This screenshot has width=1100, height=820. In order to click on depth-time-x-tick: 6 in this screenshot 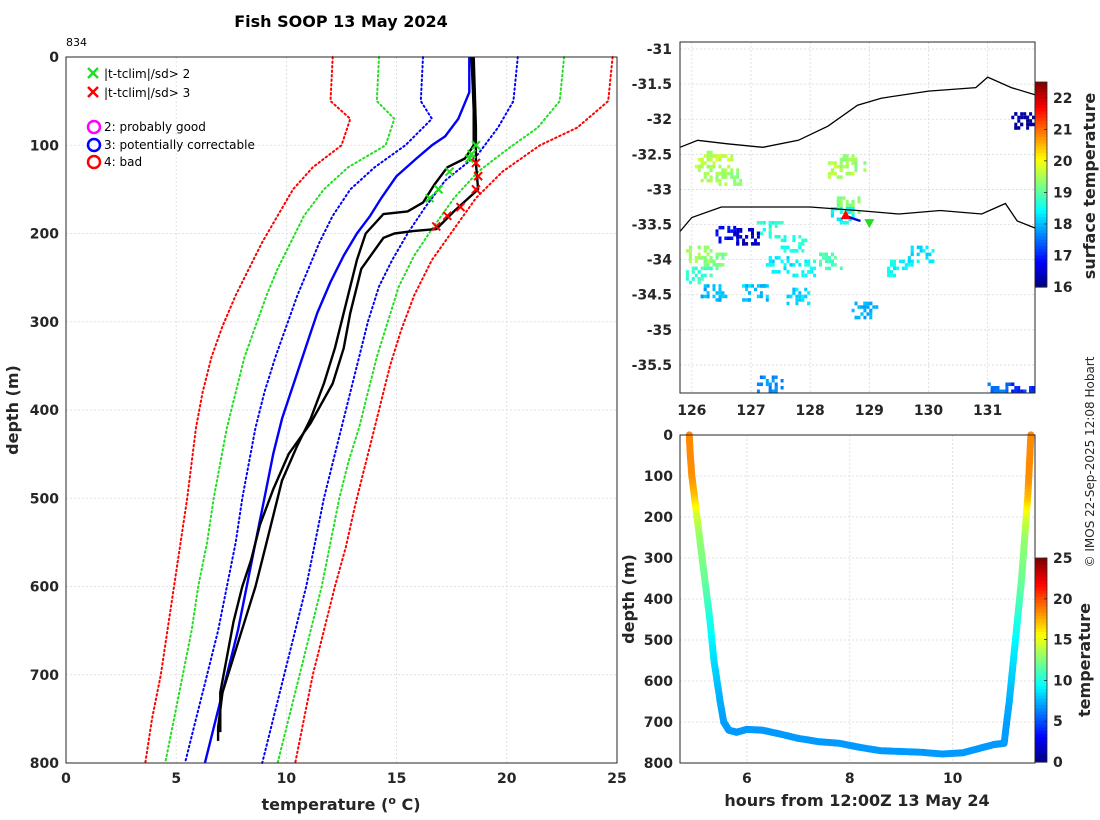, I will do `click(747, 779)`.